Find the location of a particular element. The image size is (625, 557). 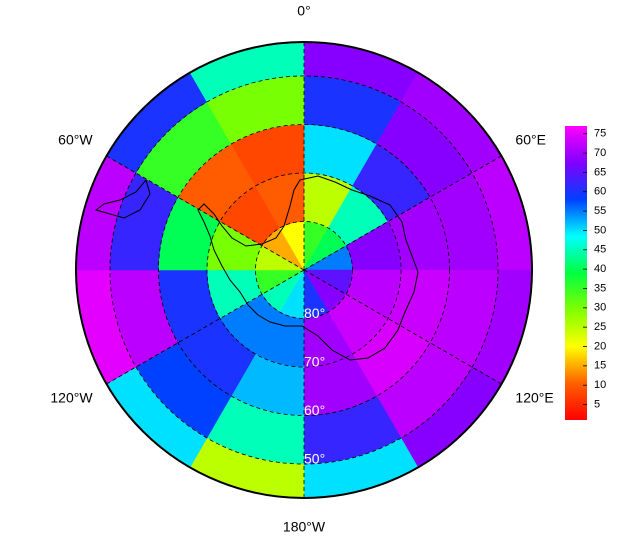

longitude-label: 120°W is located at coordinates (71, 398).